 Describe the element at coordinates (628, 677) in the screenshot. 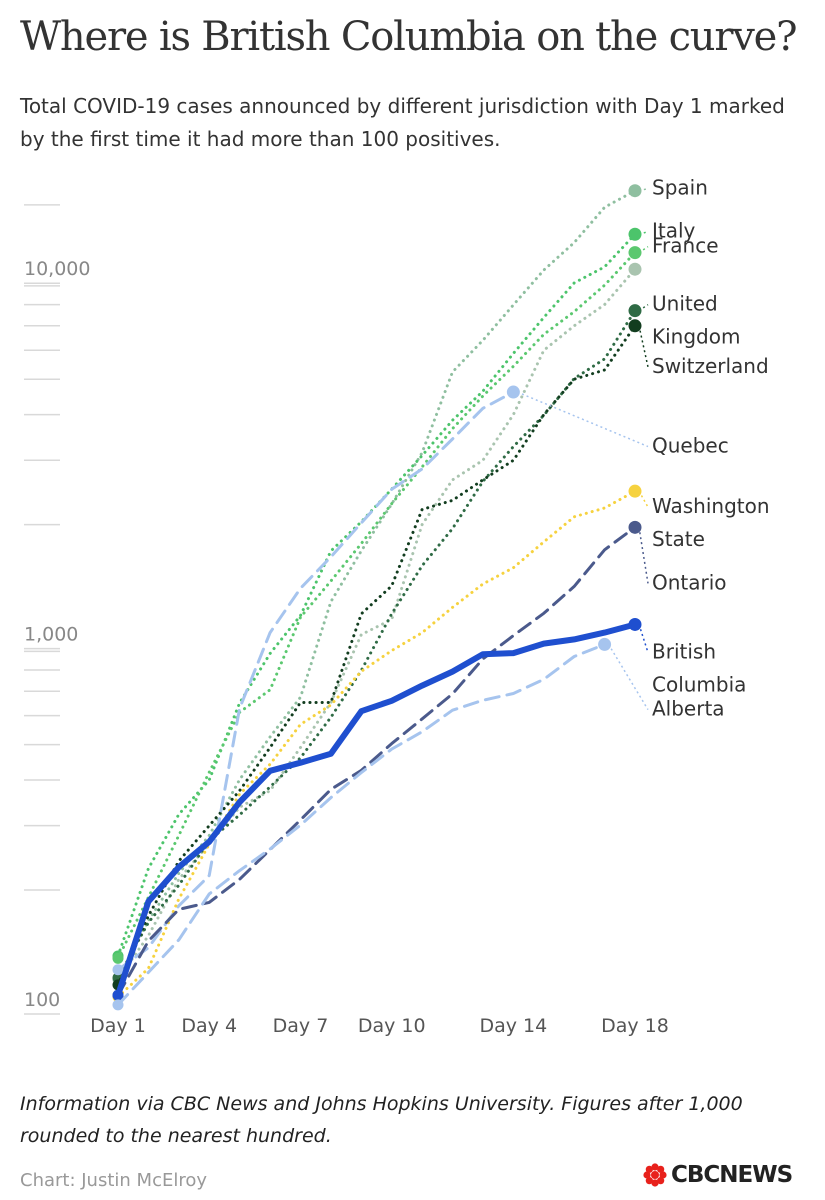

I see `series-leader-alberta` at that location.